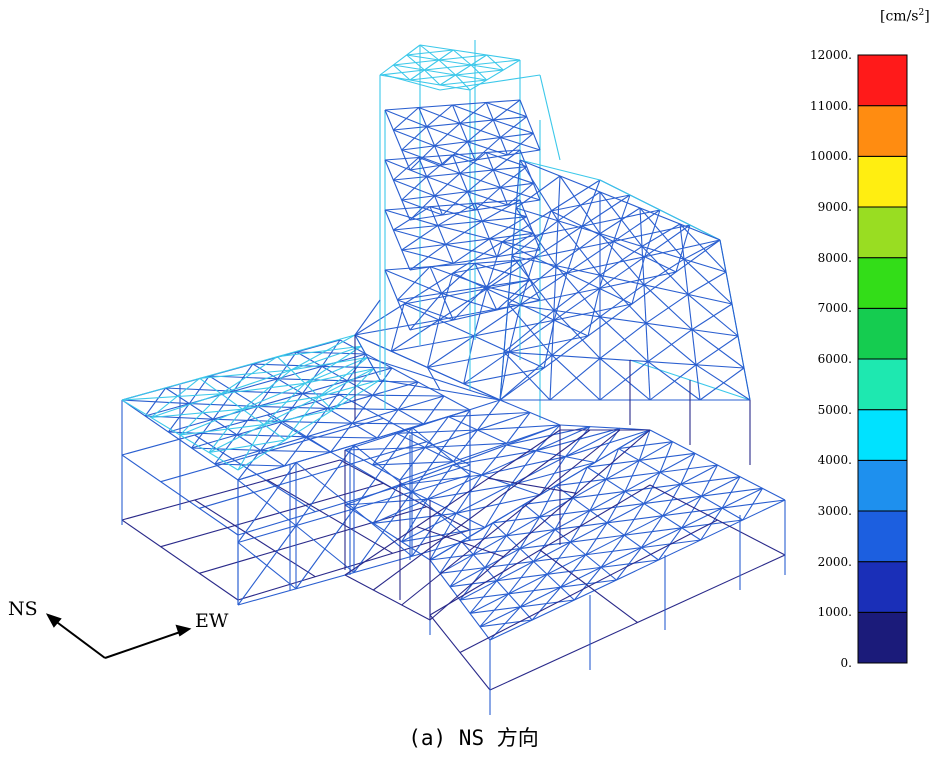 This screenshot has height=764, width=947. Describe the element at coordinates (183, 630) in the screenshot. I see `ew-arrowhead` at that location.